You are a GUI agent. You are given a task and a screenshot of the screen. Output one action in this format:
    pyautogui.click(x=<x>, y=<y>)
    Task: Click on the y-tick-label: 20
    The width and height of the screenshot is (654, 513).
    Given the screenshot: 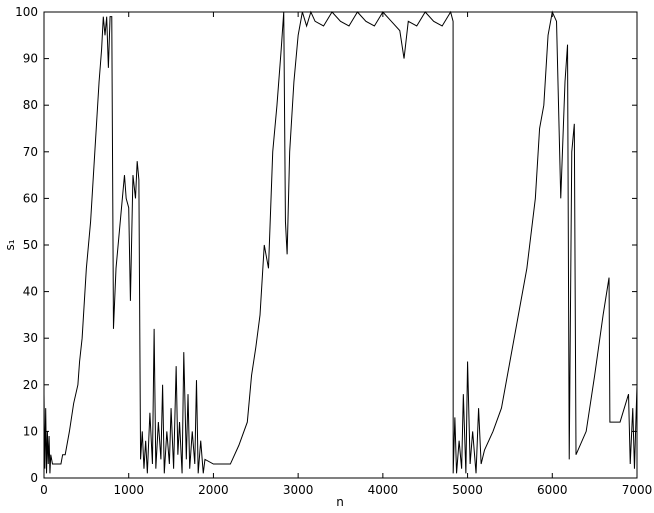 What is the action you would take?
    pyautogui.click(x=30, y=385)
    